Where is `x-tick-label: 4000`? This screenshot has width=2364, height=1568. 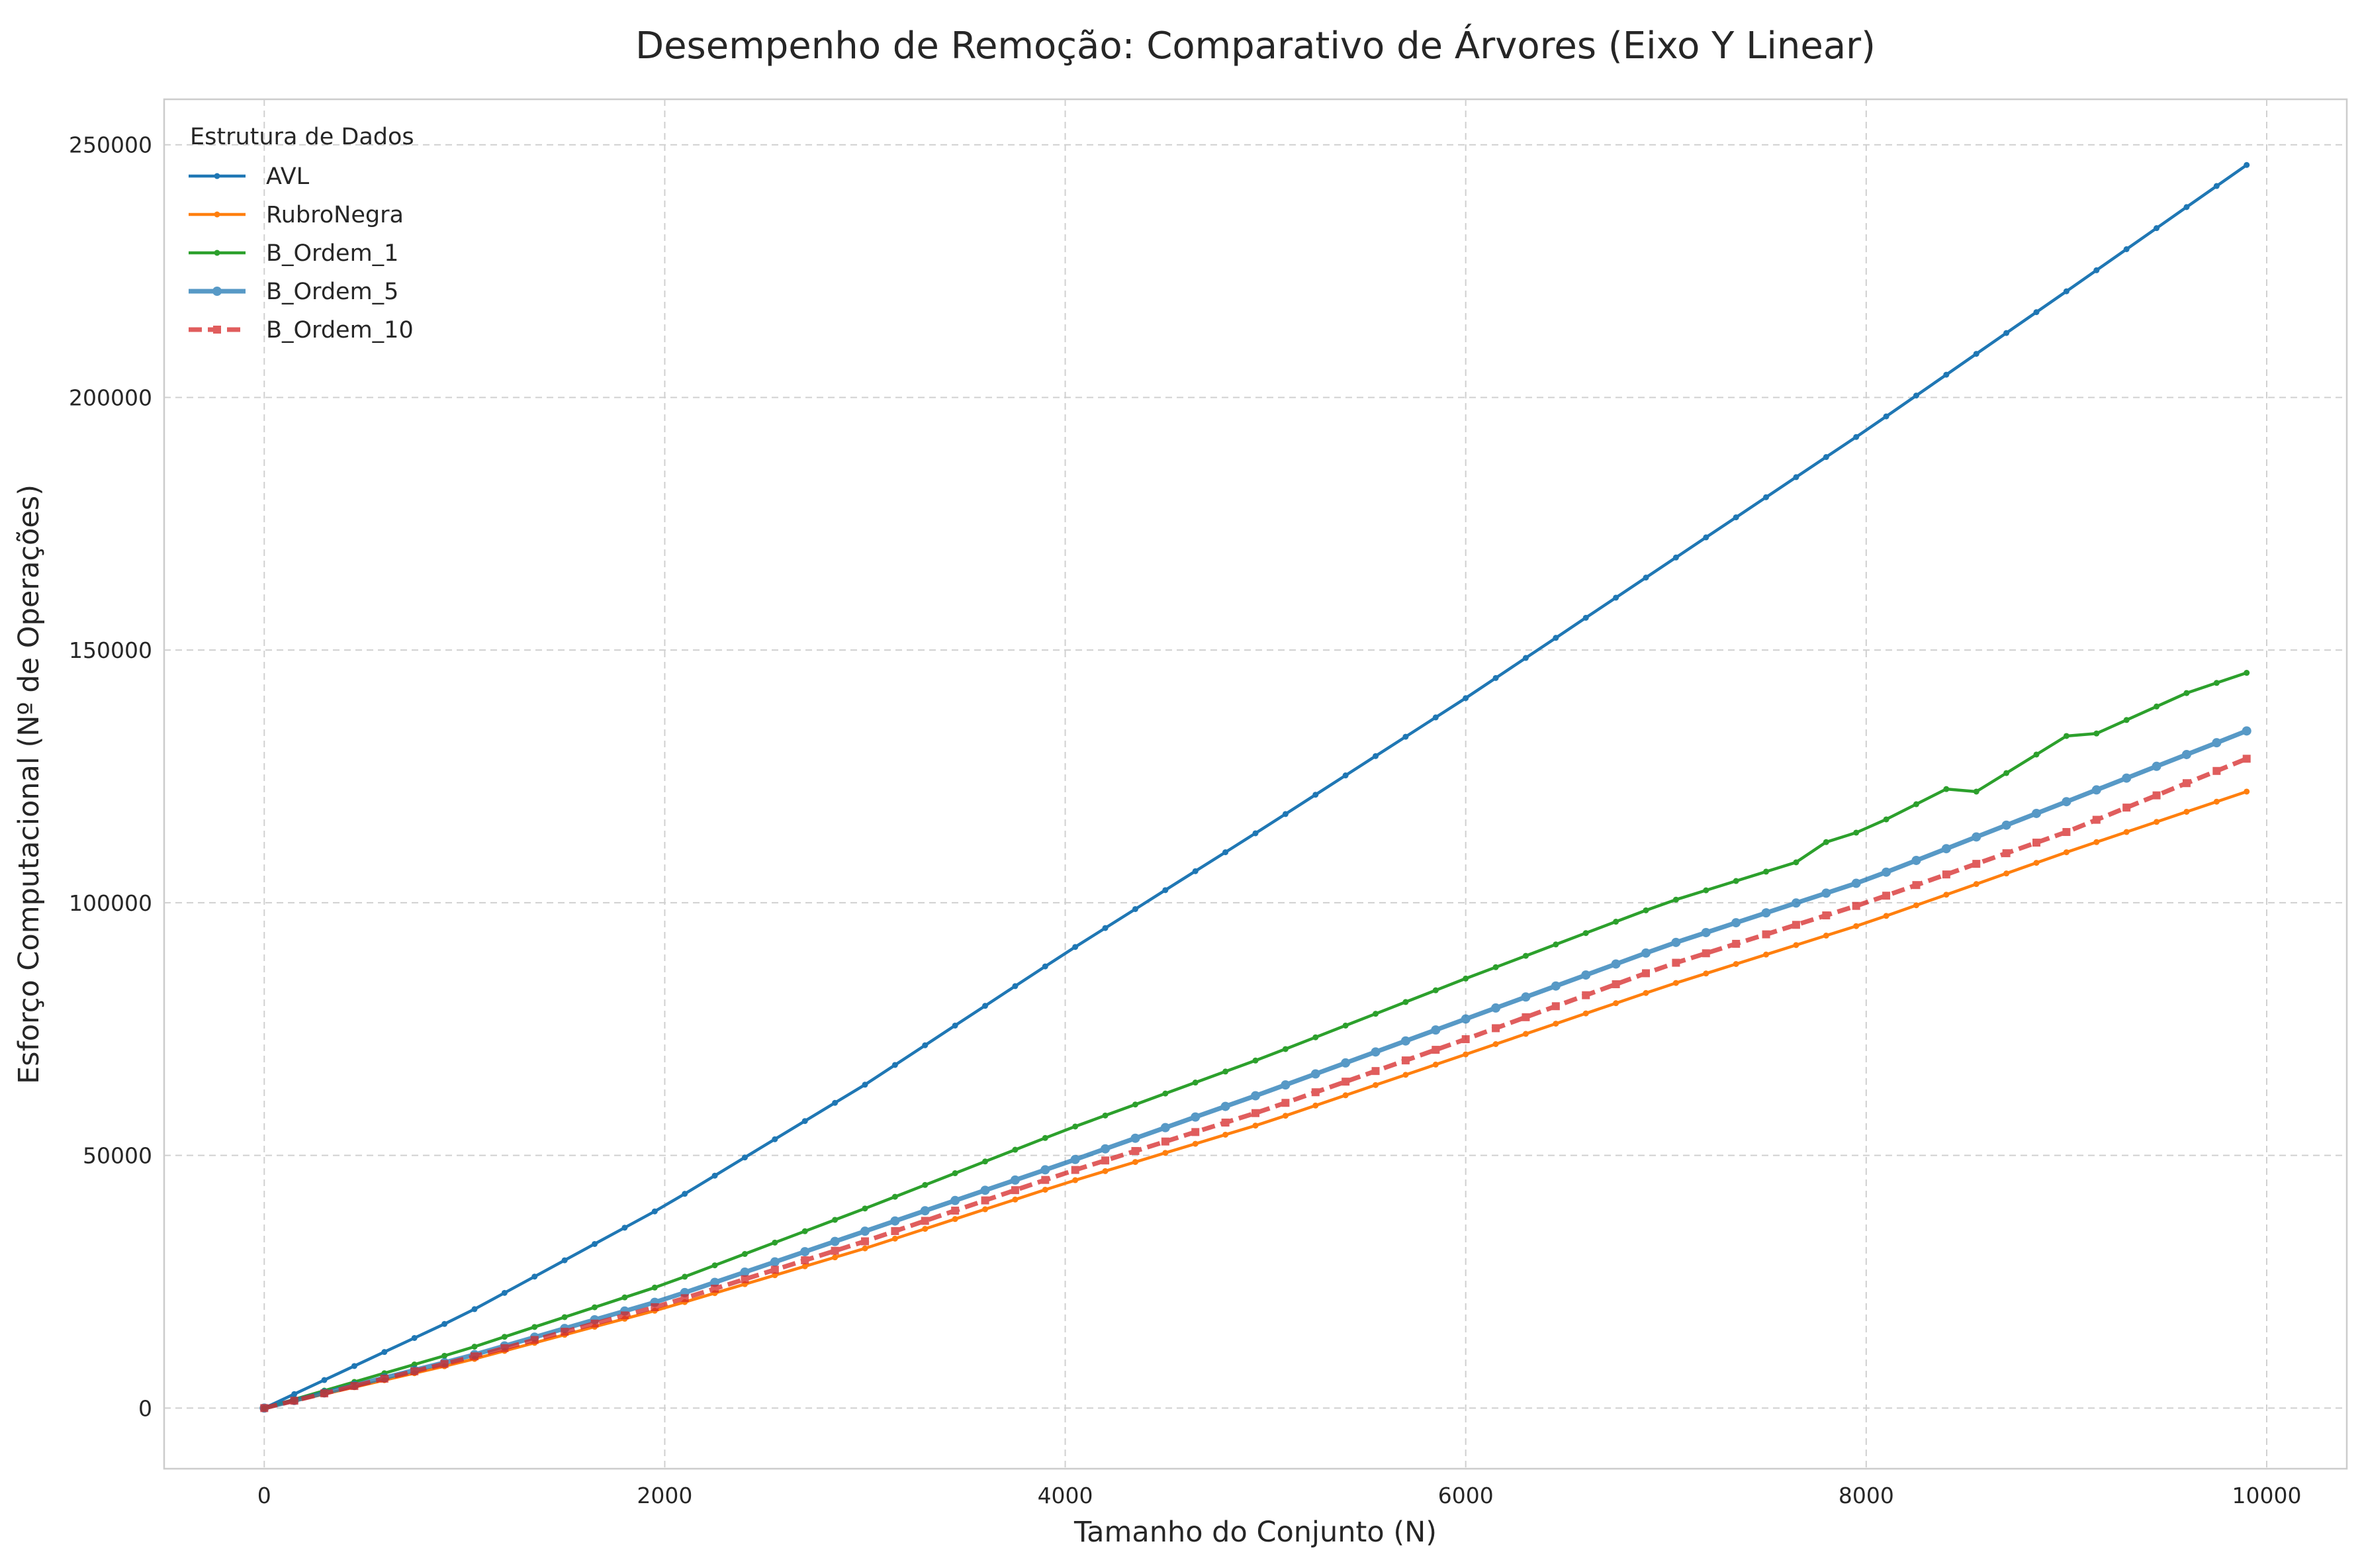
x-tick-label: 4000 is located at coordinates (1065, 1495).